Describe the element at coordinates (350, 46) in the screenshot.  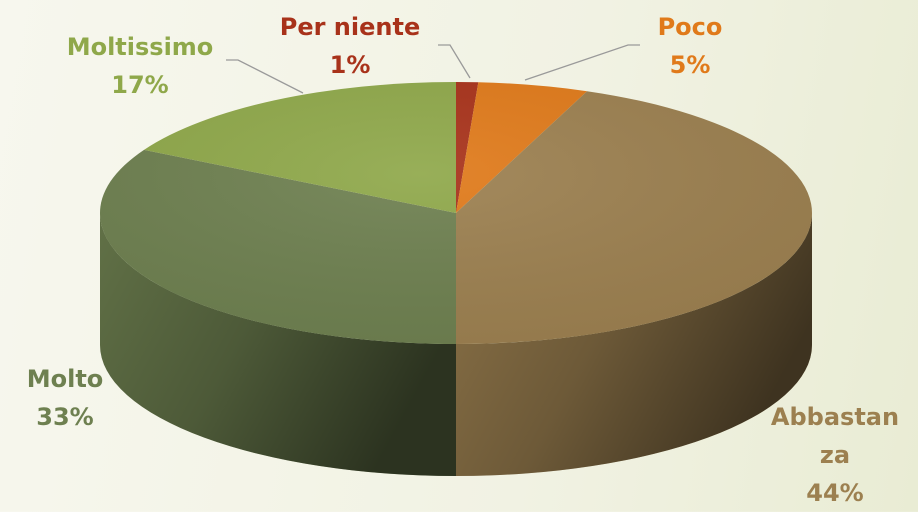
I see `data-label: Per niente 1%` at that location.